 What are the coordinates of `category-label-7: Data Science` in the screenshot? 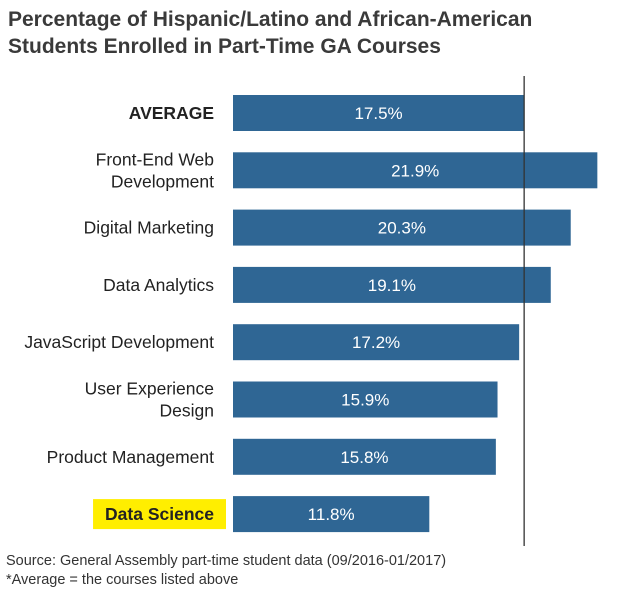 It's located at (159, 514).